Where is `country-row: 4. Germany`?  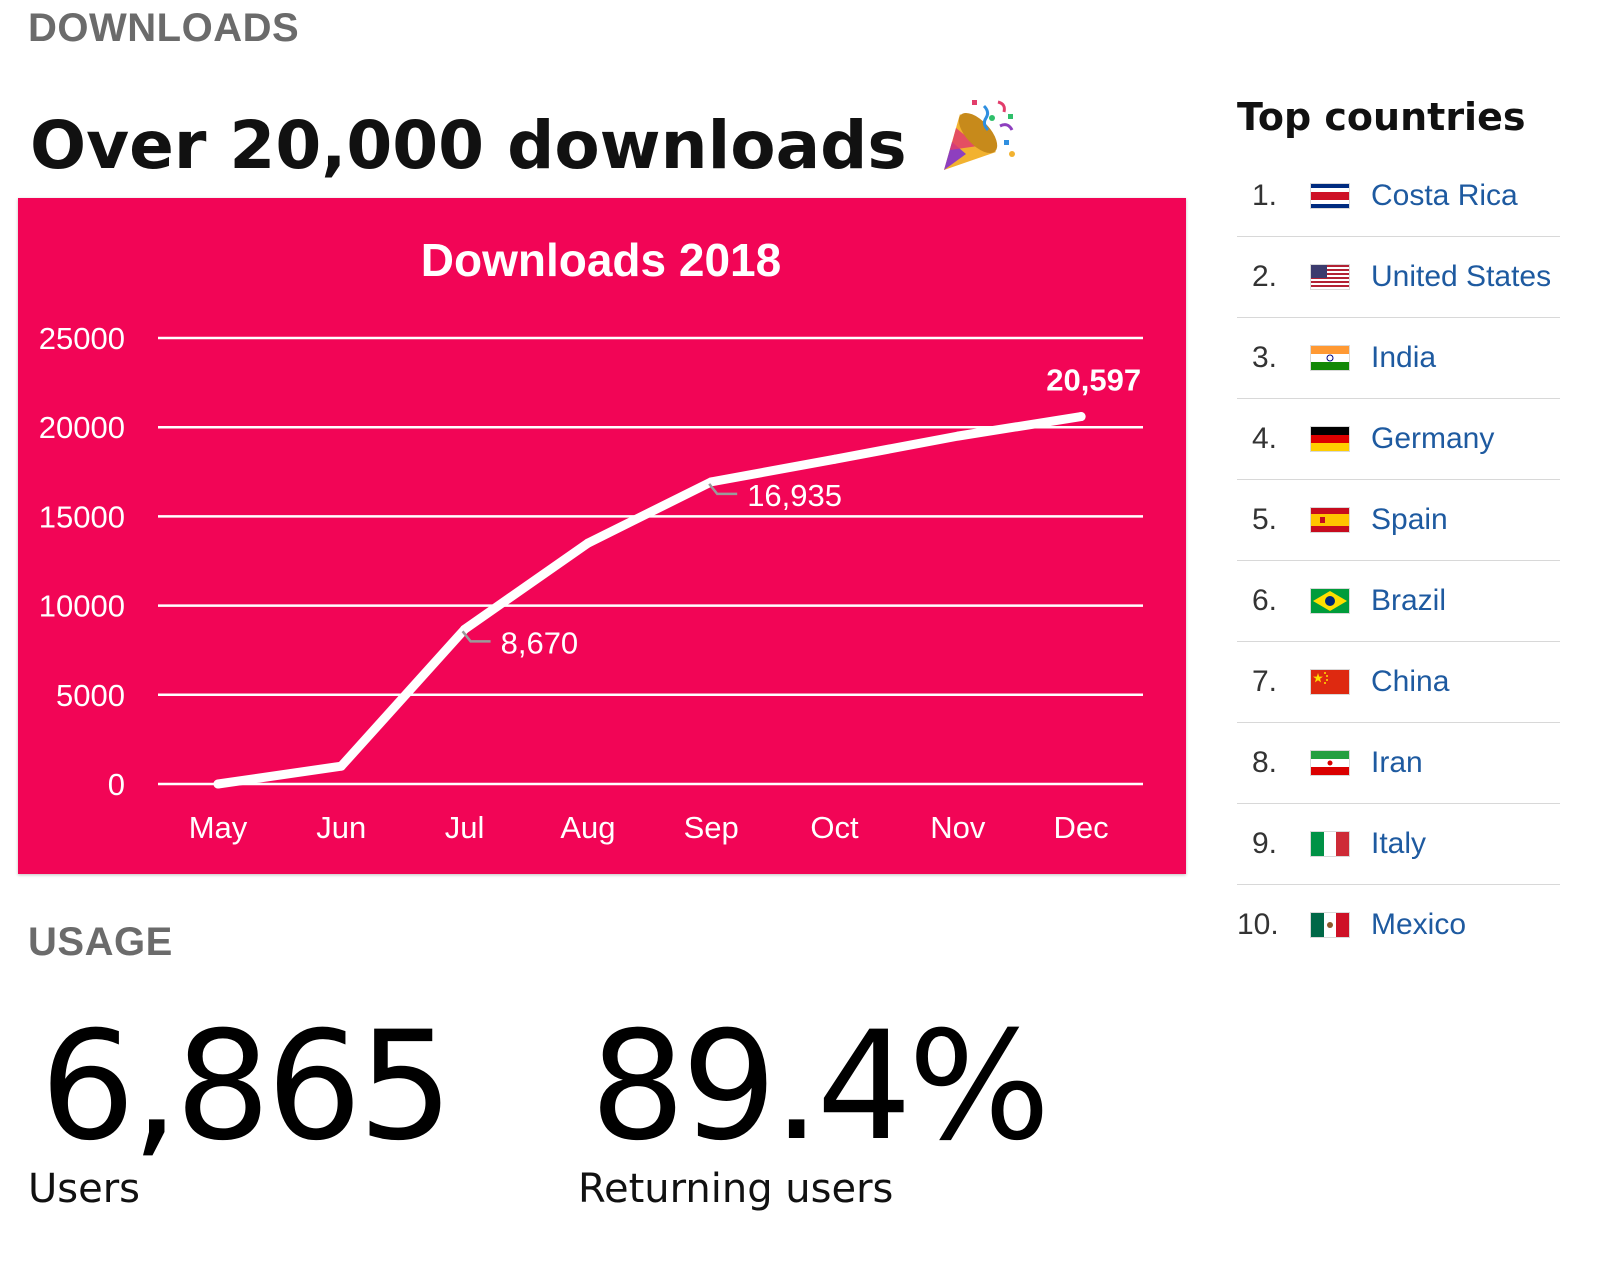
country-row: 4. Germany is located at coordinates (1398, 439).